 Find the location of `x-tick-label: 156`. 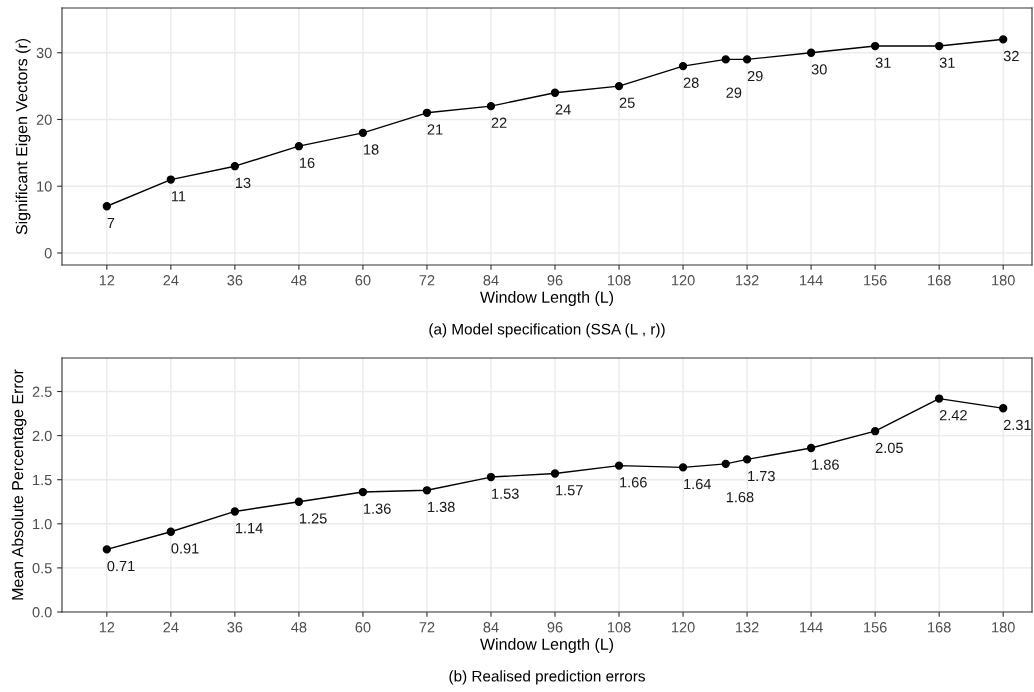

x-tick-label: 156 is located at coordinates (875, 280).